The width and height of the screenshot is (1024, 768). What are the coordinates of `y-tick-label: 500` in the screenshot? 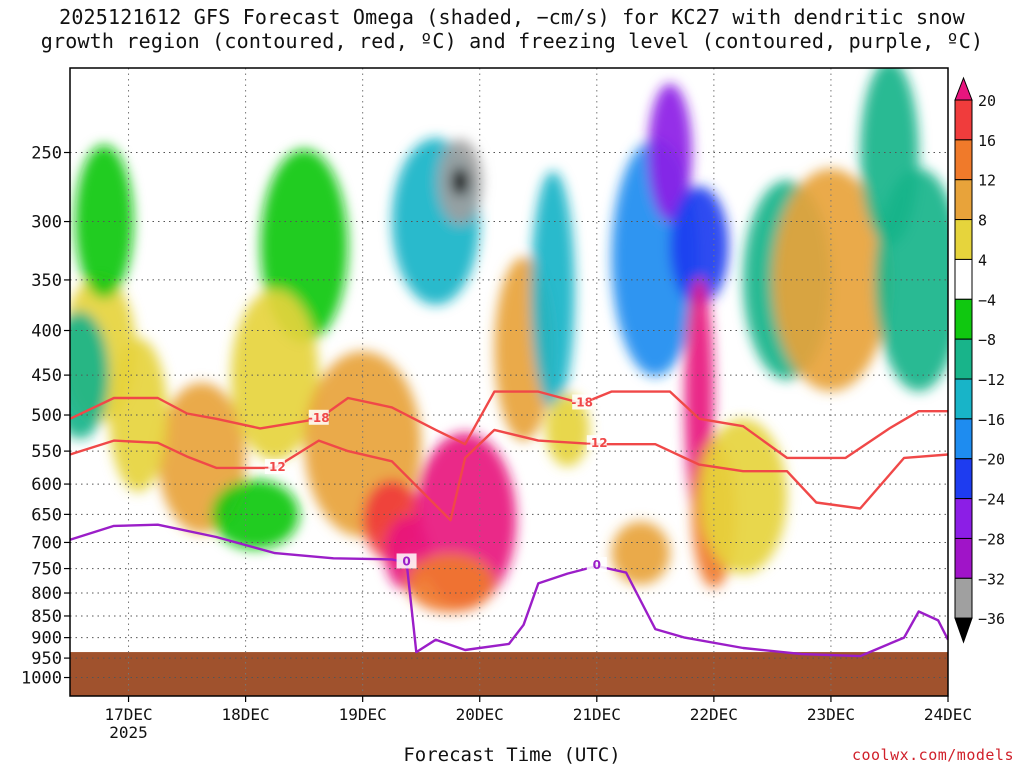 It's located at (46, 416).